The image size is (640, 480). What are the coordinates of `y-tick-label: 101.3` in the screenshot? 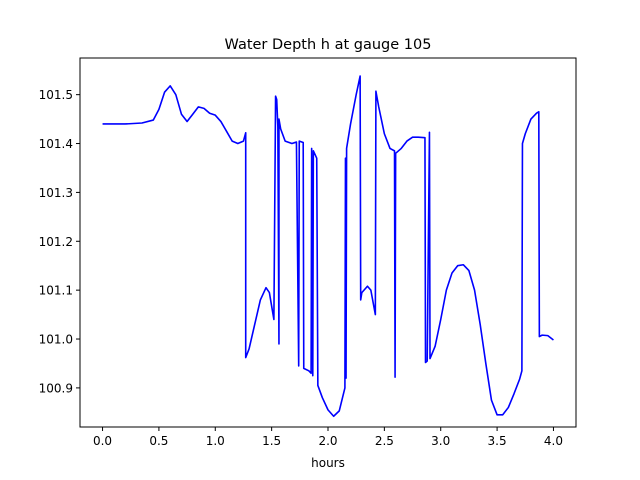 It's located at (56, 193).